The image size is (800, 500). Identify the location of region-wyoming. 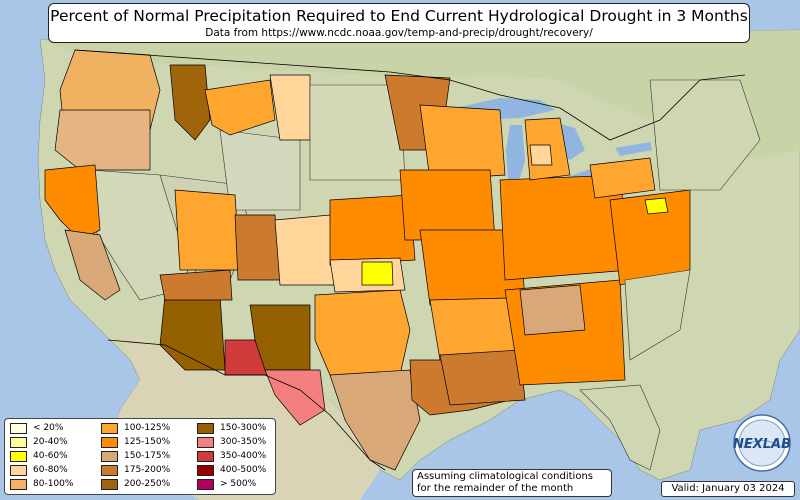
(260, 170).